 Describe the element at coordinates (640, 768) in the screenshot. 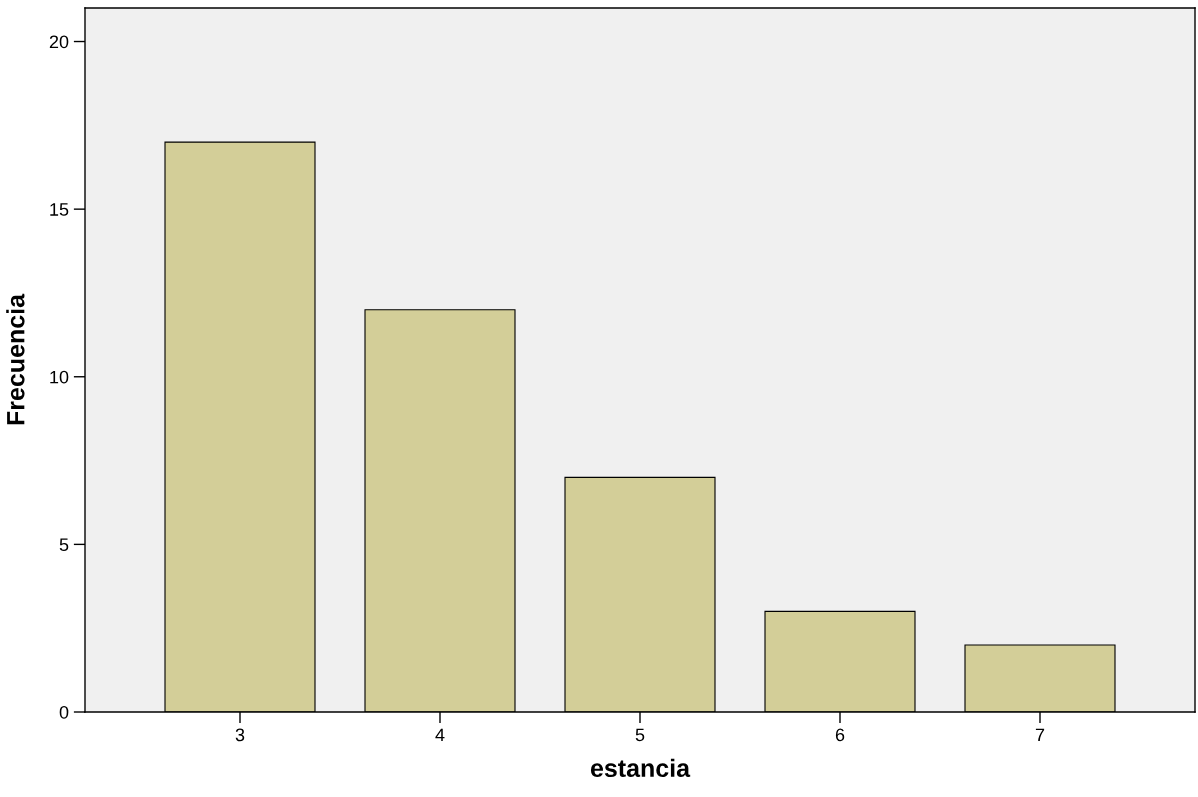

I see `x-axis-title: estancia` at that location.